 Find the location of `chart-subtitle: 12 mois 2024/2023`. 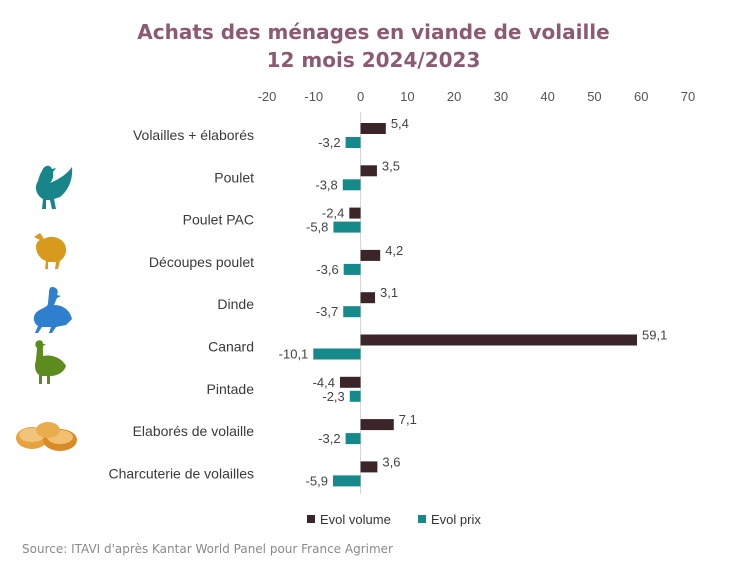

chart-subtitle: 12 mois 2024/2023 is located at coordinates (373, 60).